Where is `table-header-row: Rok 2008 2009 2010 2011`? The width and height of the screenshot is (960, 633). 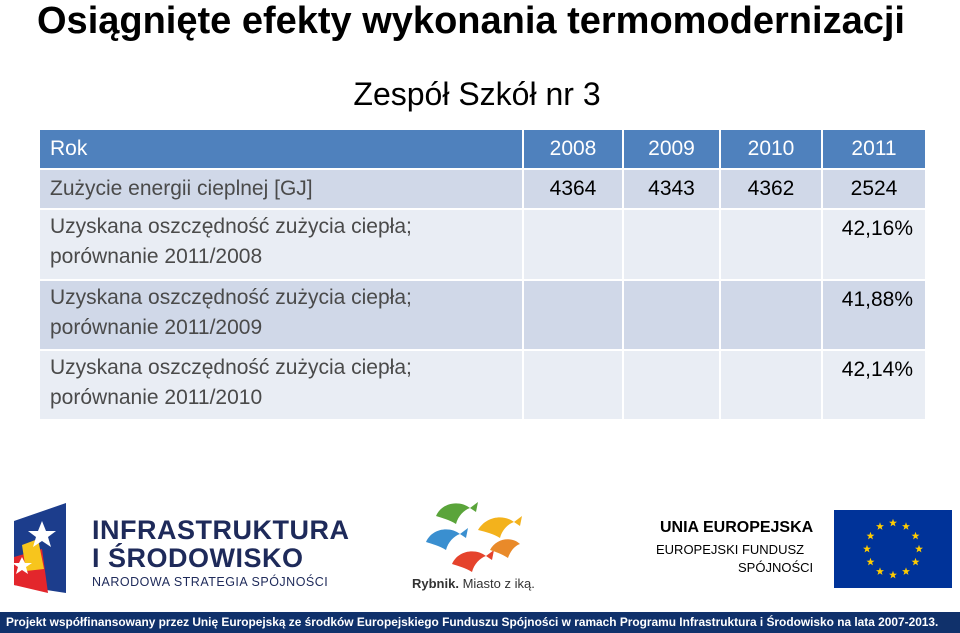 table-header-row: Rok 2008 2009 2010 2011 is located at coordinates (482, 149).